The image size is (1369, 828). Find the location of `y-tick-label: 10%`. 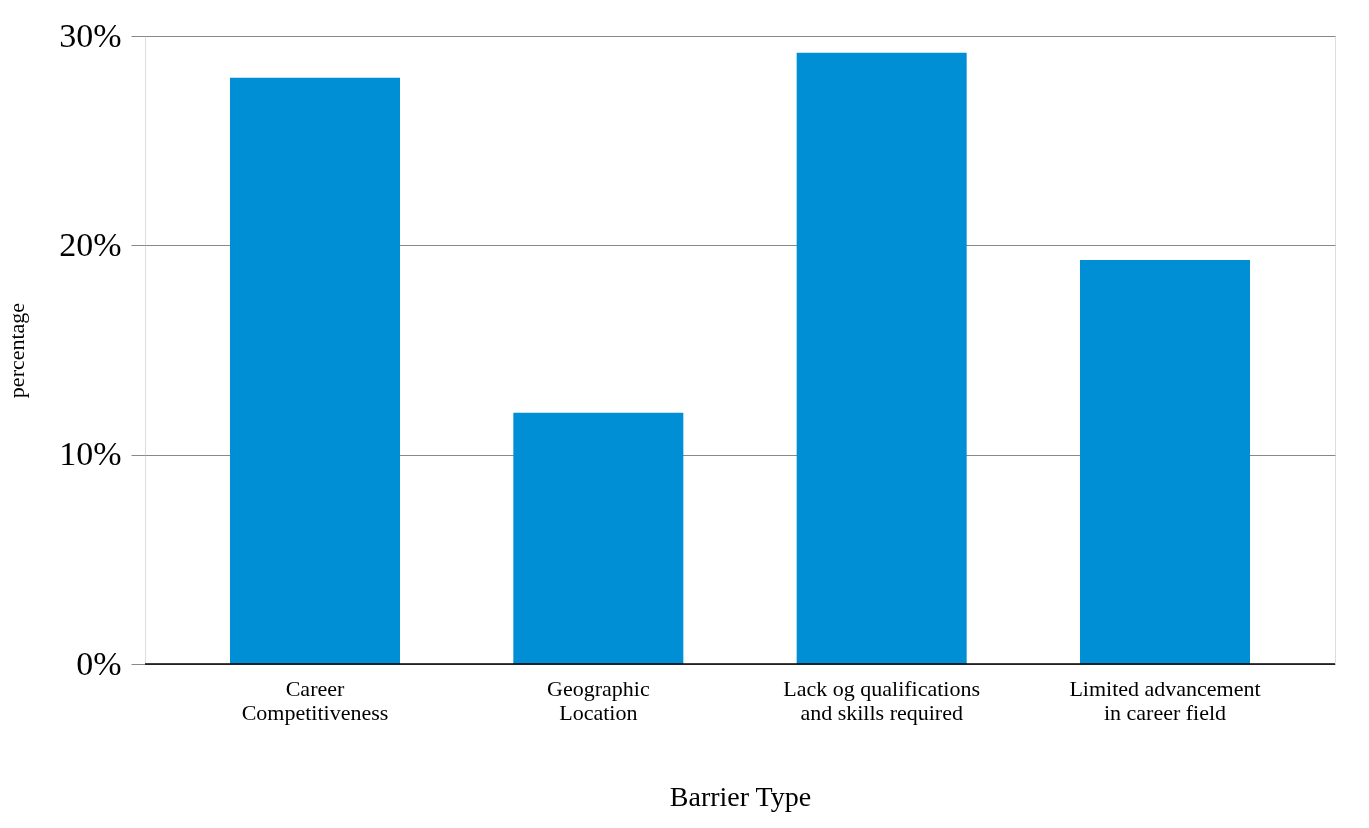

y-tick-label: 10% is located at coordinates (90, 454).